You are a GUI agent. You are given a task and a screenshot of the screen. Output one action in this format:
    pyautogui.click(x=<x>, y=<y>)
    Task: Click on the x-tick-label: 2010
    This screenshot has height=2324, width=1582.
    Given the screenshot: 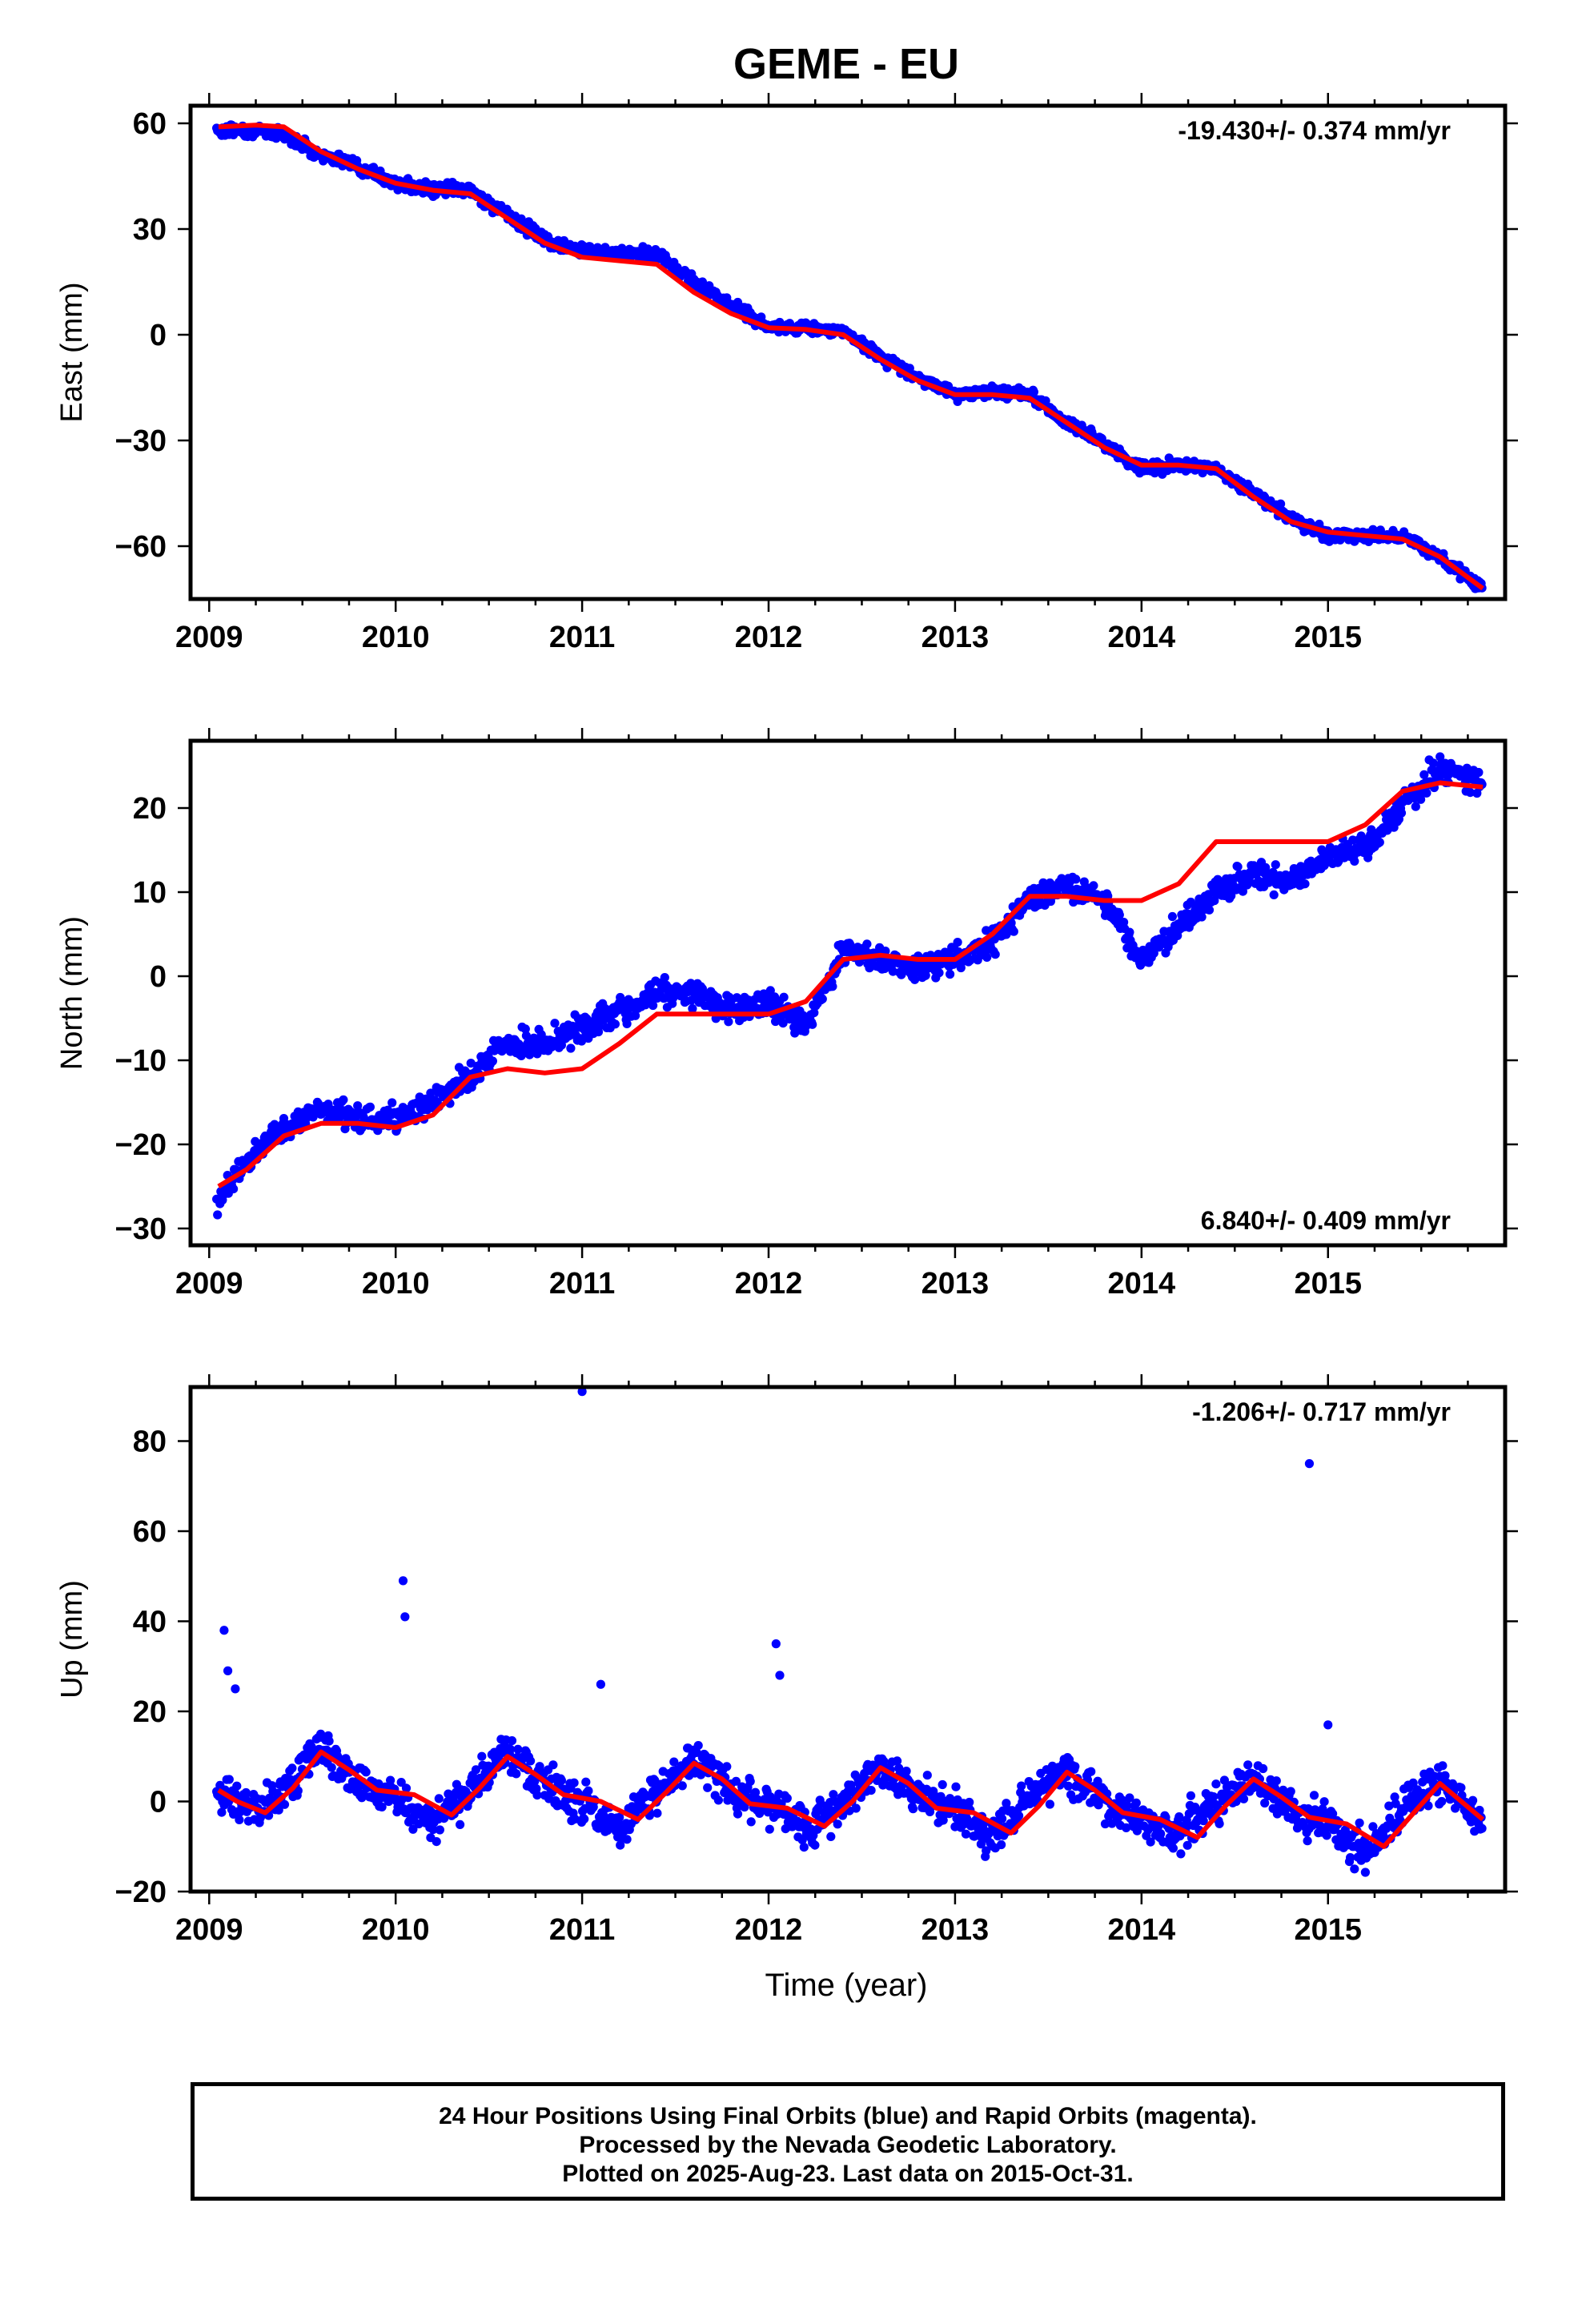 What is the action you would take?
    pyautogui.click(x=396, y=1284)
    